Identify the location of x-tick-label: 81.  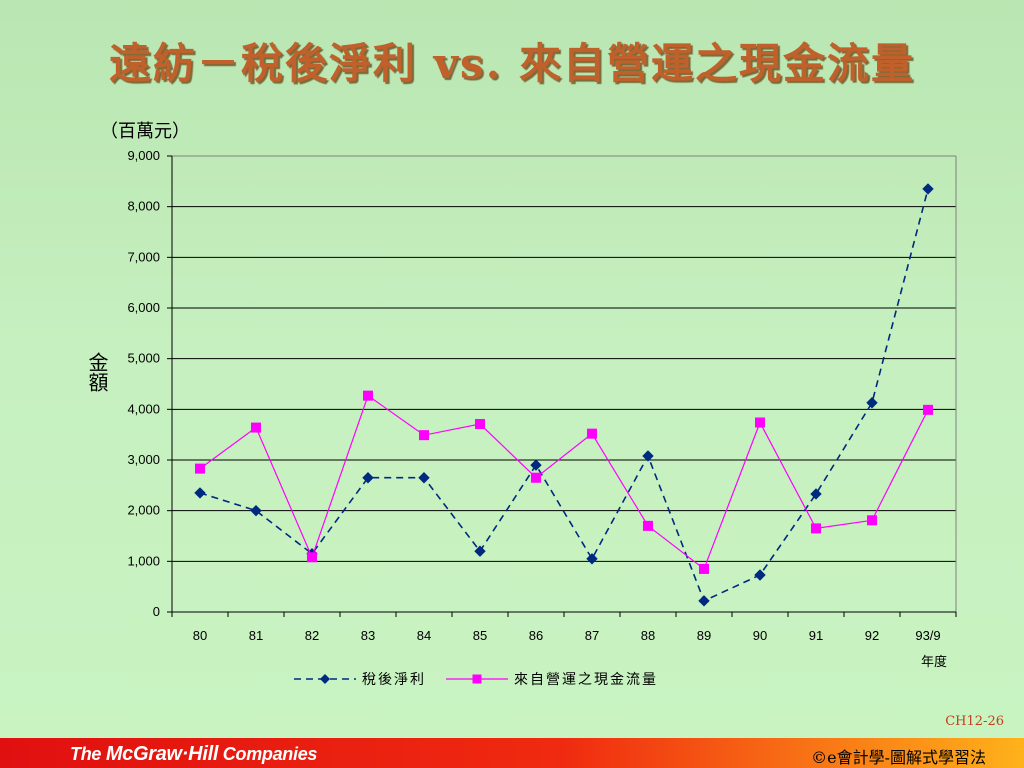
(256, 635).